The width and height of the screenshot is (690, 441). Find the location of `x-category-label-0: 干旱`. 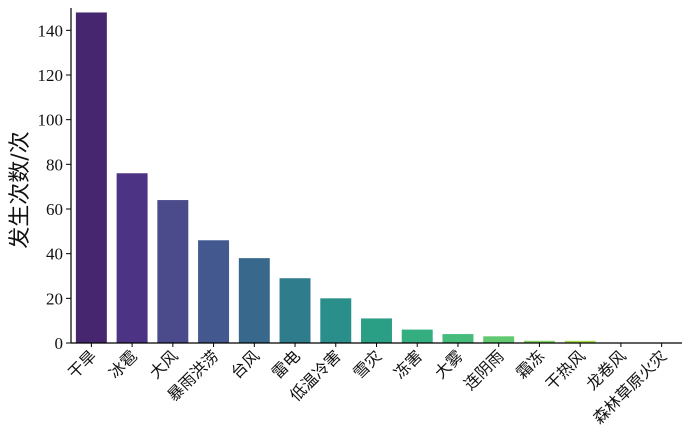

x-category-label-0: 干旱 is located at coordinates (82, 364).